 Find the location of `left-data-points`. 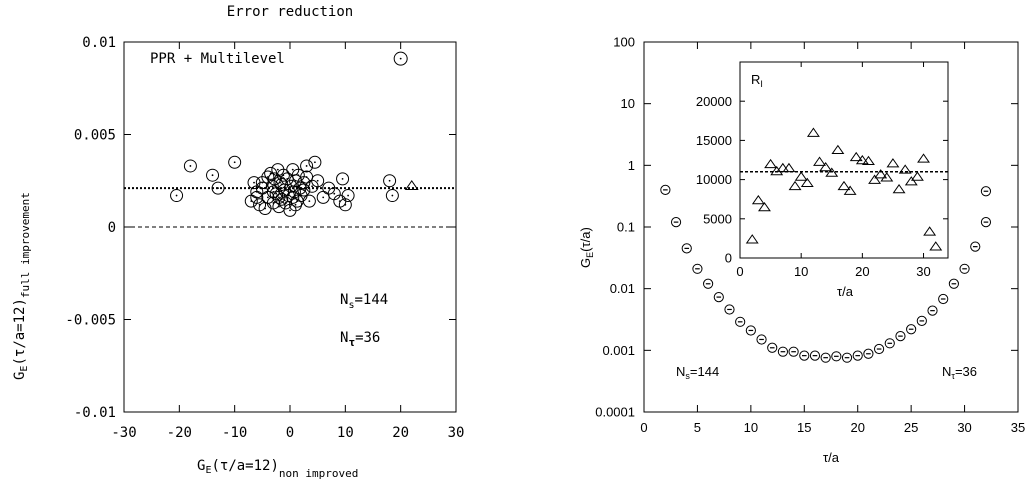

left-data-points is located at coordinates (294, 134).